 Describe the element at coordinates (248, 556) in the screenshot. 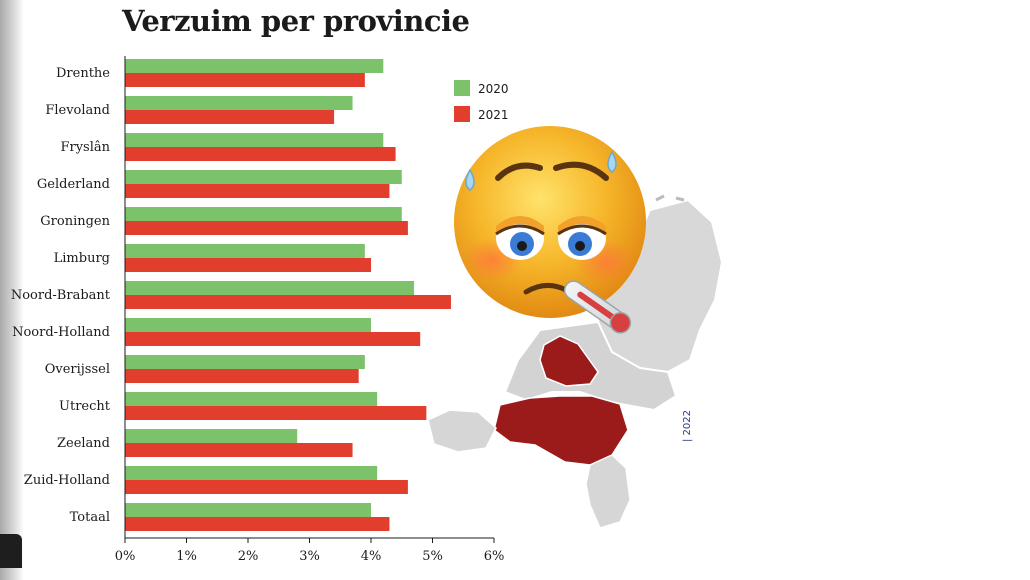

I see `x-tick-label: 2%` at that location.